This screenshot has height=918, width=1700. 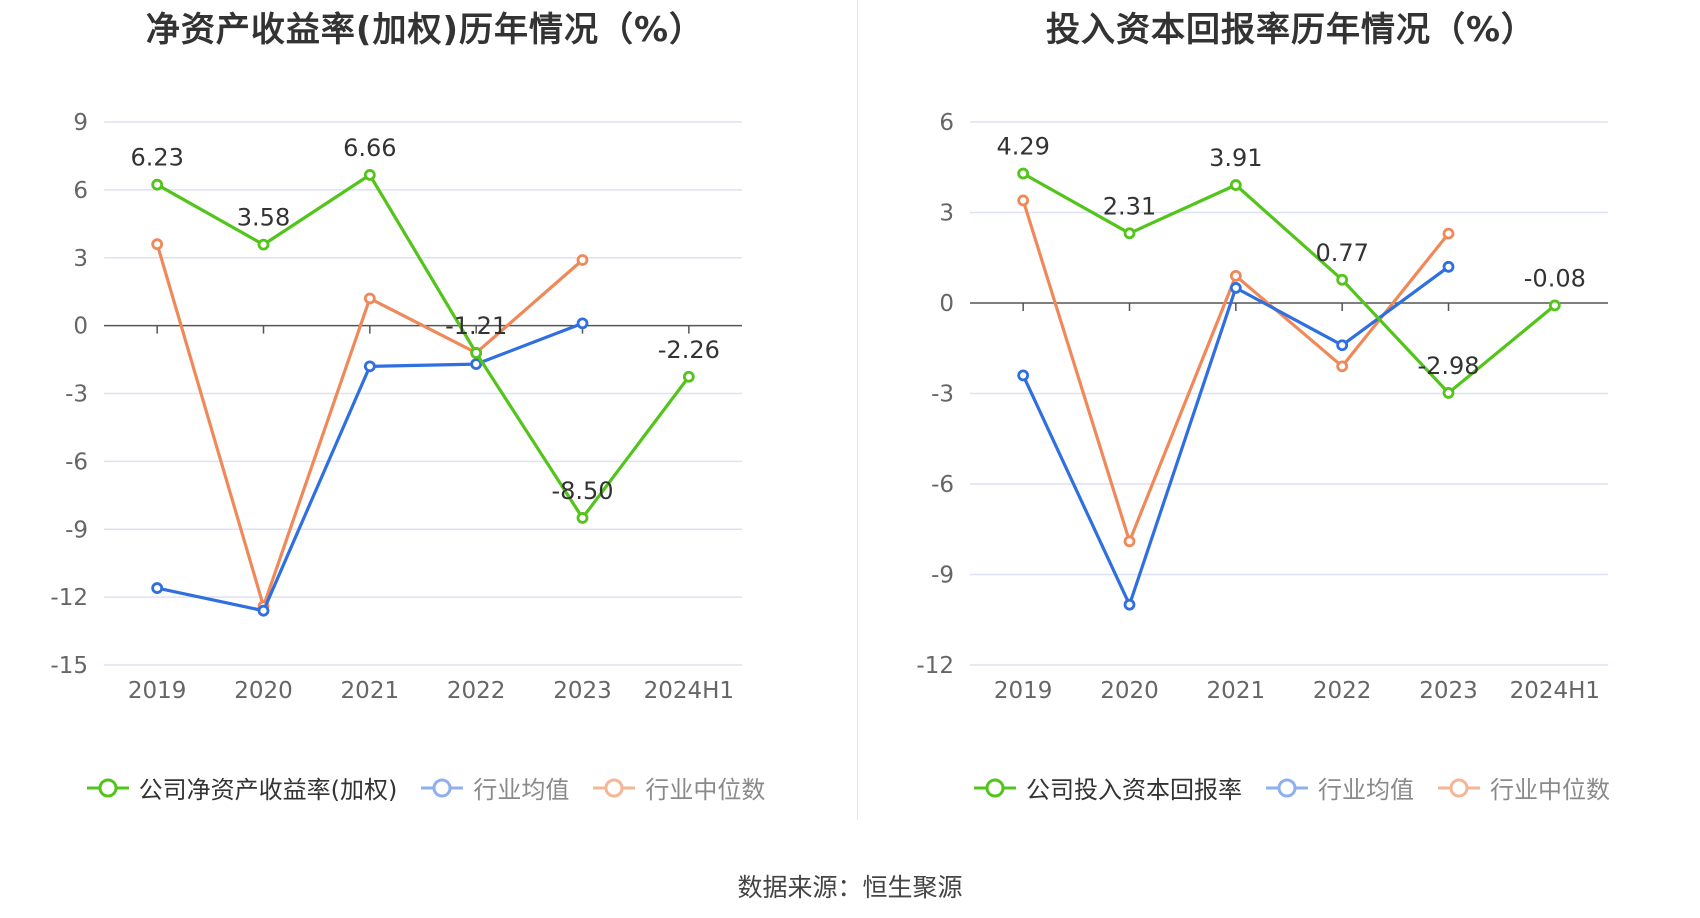 I want to click on data-label: 6.66, so click(x=369, y=148).